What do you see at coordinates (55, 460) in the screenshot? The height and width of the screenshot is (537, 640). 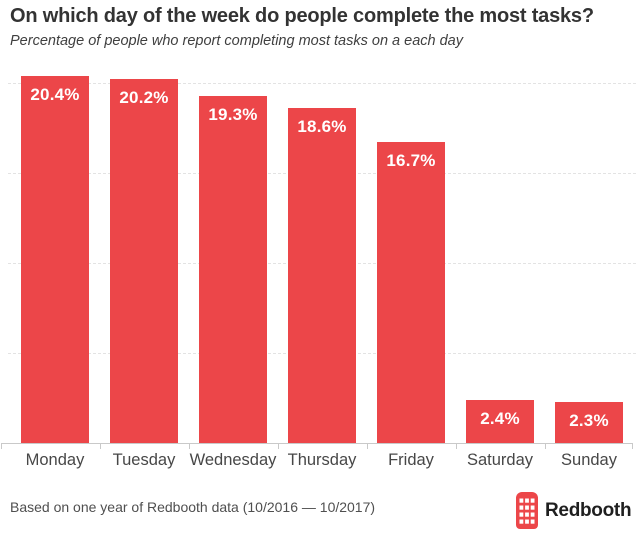 I see `x-axis-label-monday: Monday` at bounding box center [55, 460].